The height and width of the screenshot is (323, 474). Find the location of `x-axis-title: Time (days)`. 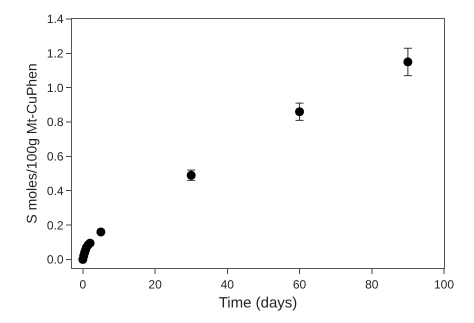

x-axis-title: Time (days) is located at coordinates (258, 303).